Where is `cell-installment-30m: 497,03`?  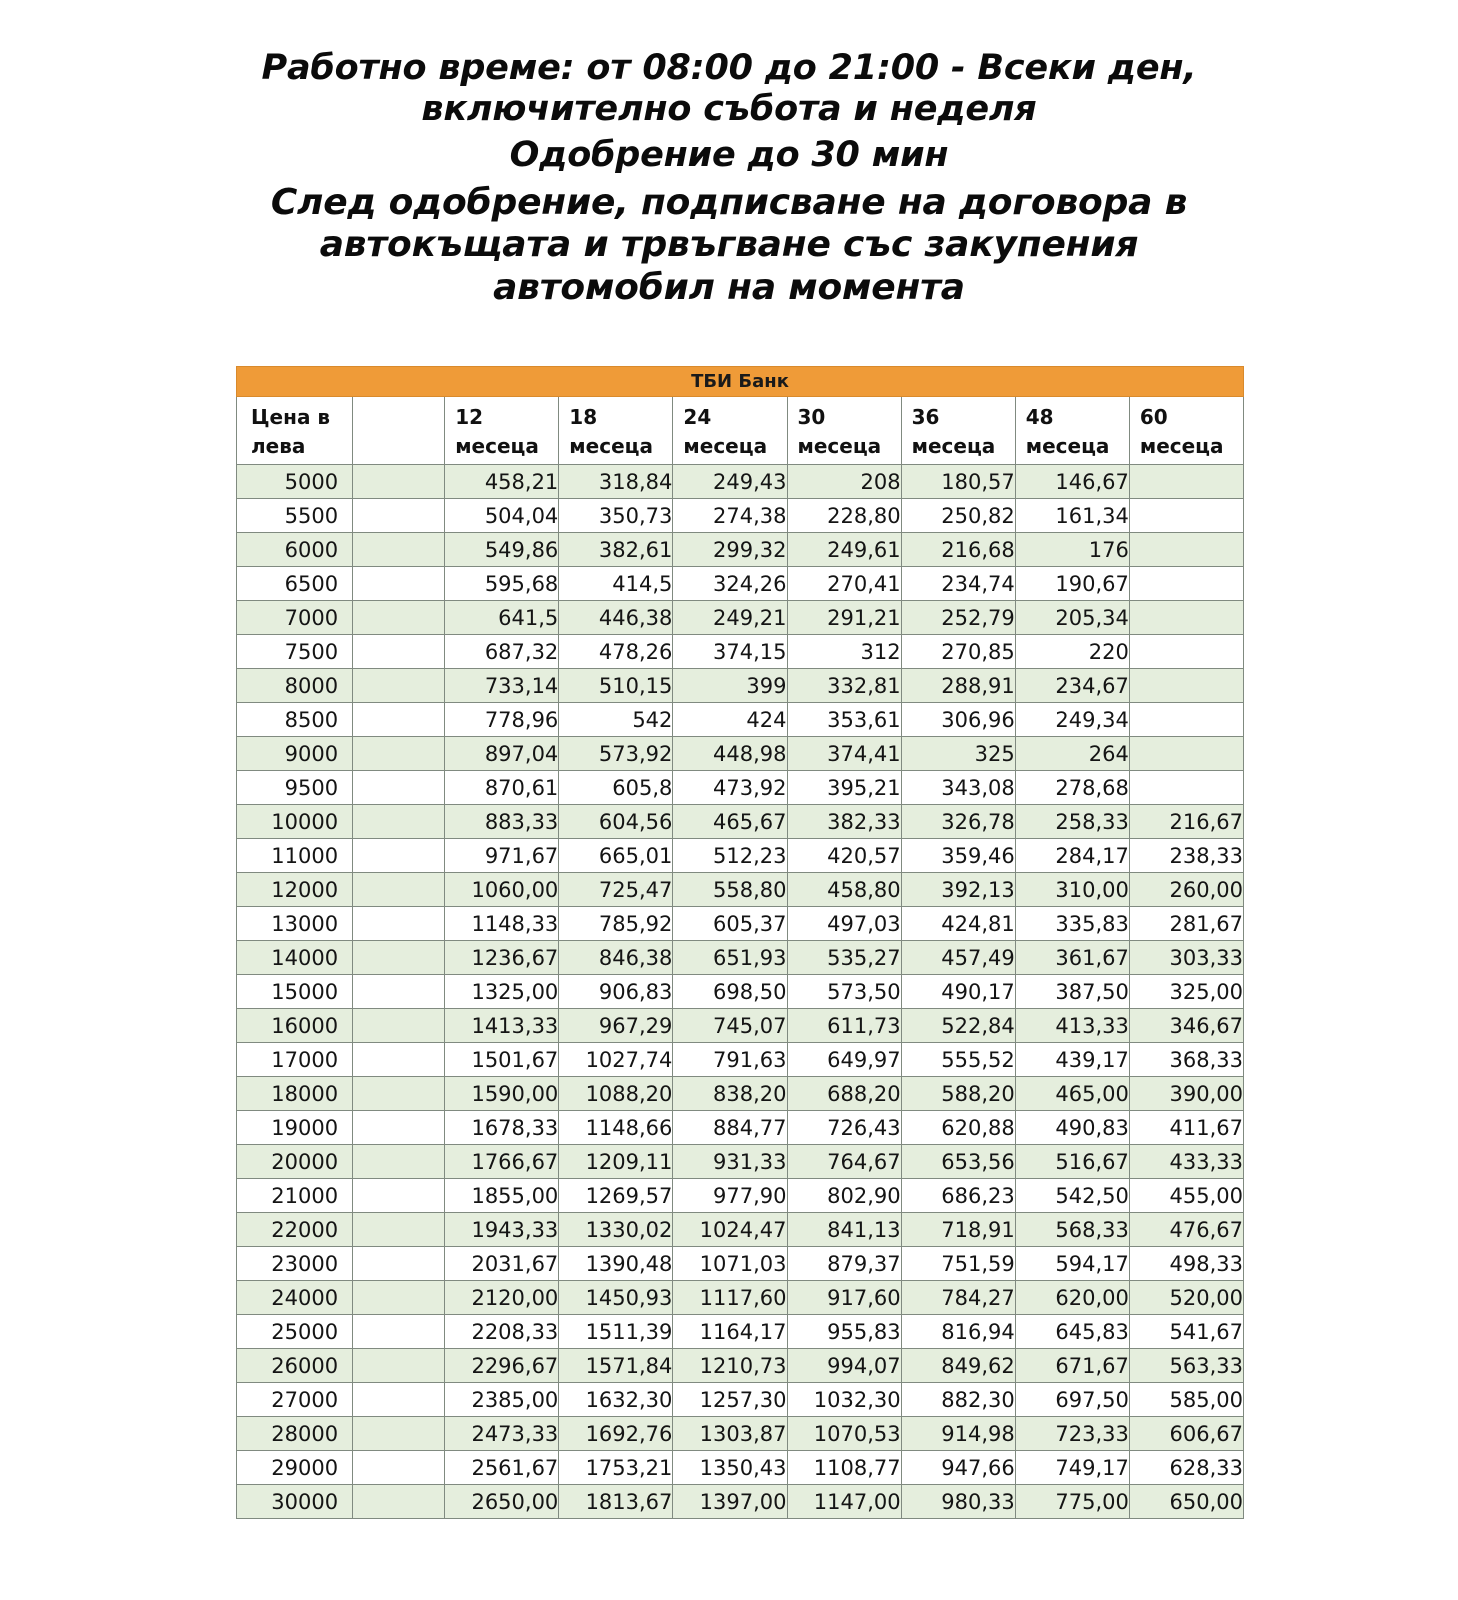 cell-installment-30m: 497,03 is located at coordinates (844, 923).